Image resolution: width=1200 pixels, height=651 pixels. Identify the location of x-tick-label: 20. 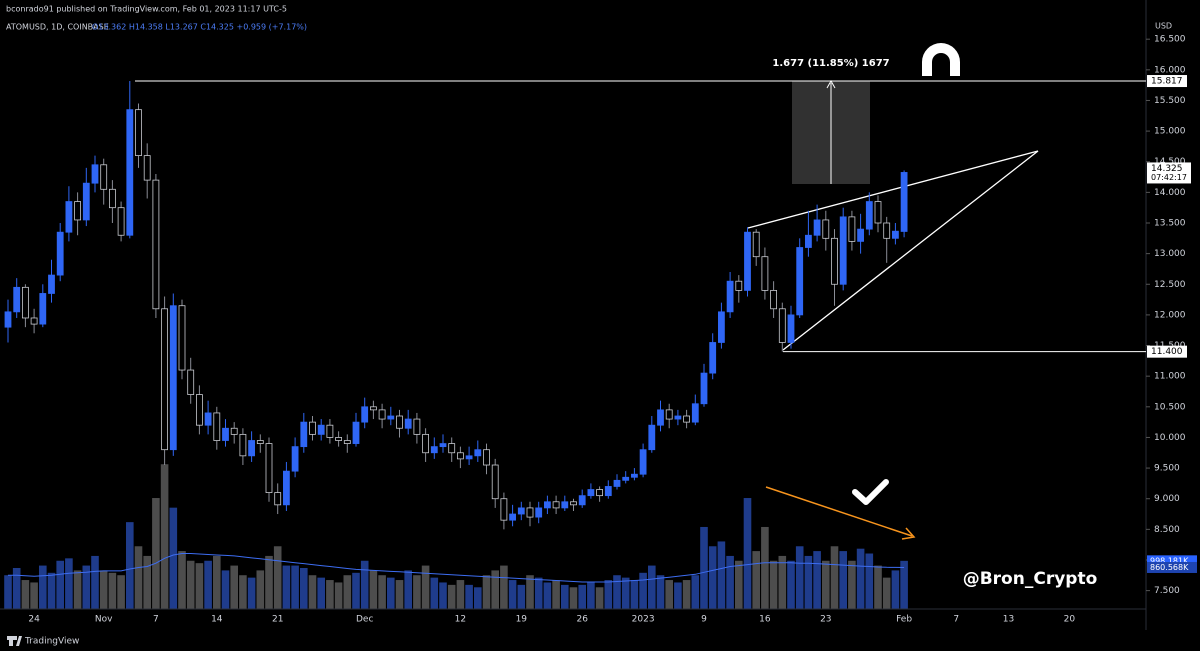
(1070, 620).